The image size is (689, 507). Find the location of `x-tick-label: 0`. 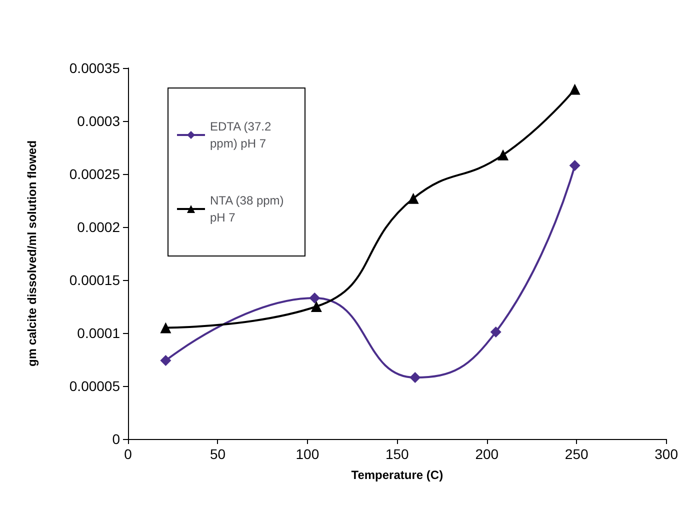

x-tick-label: 0 is located at coordinates (128, 454).